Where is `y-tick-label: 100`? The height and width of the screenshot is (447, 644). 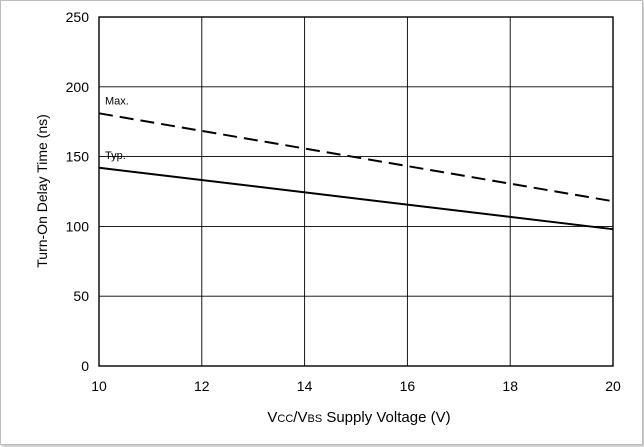 y-tick-label: 100 is located at coordinates (78, 226).